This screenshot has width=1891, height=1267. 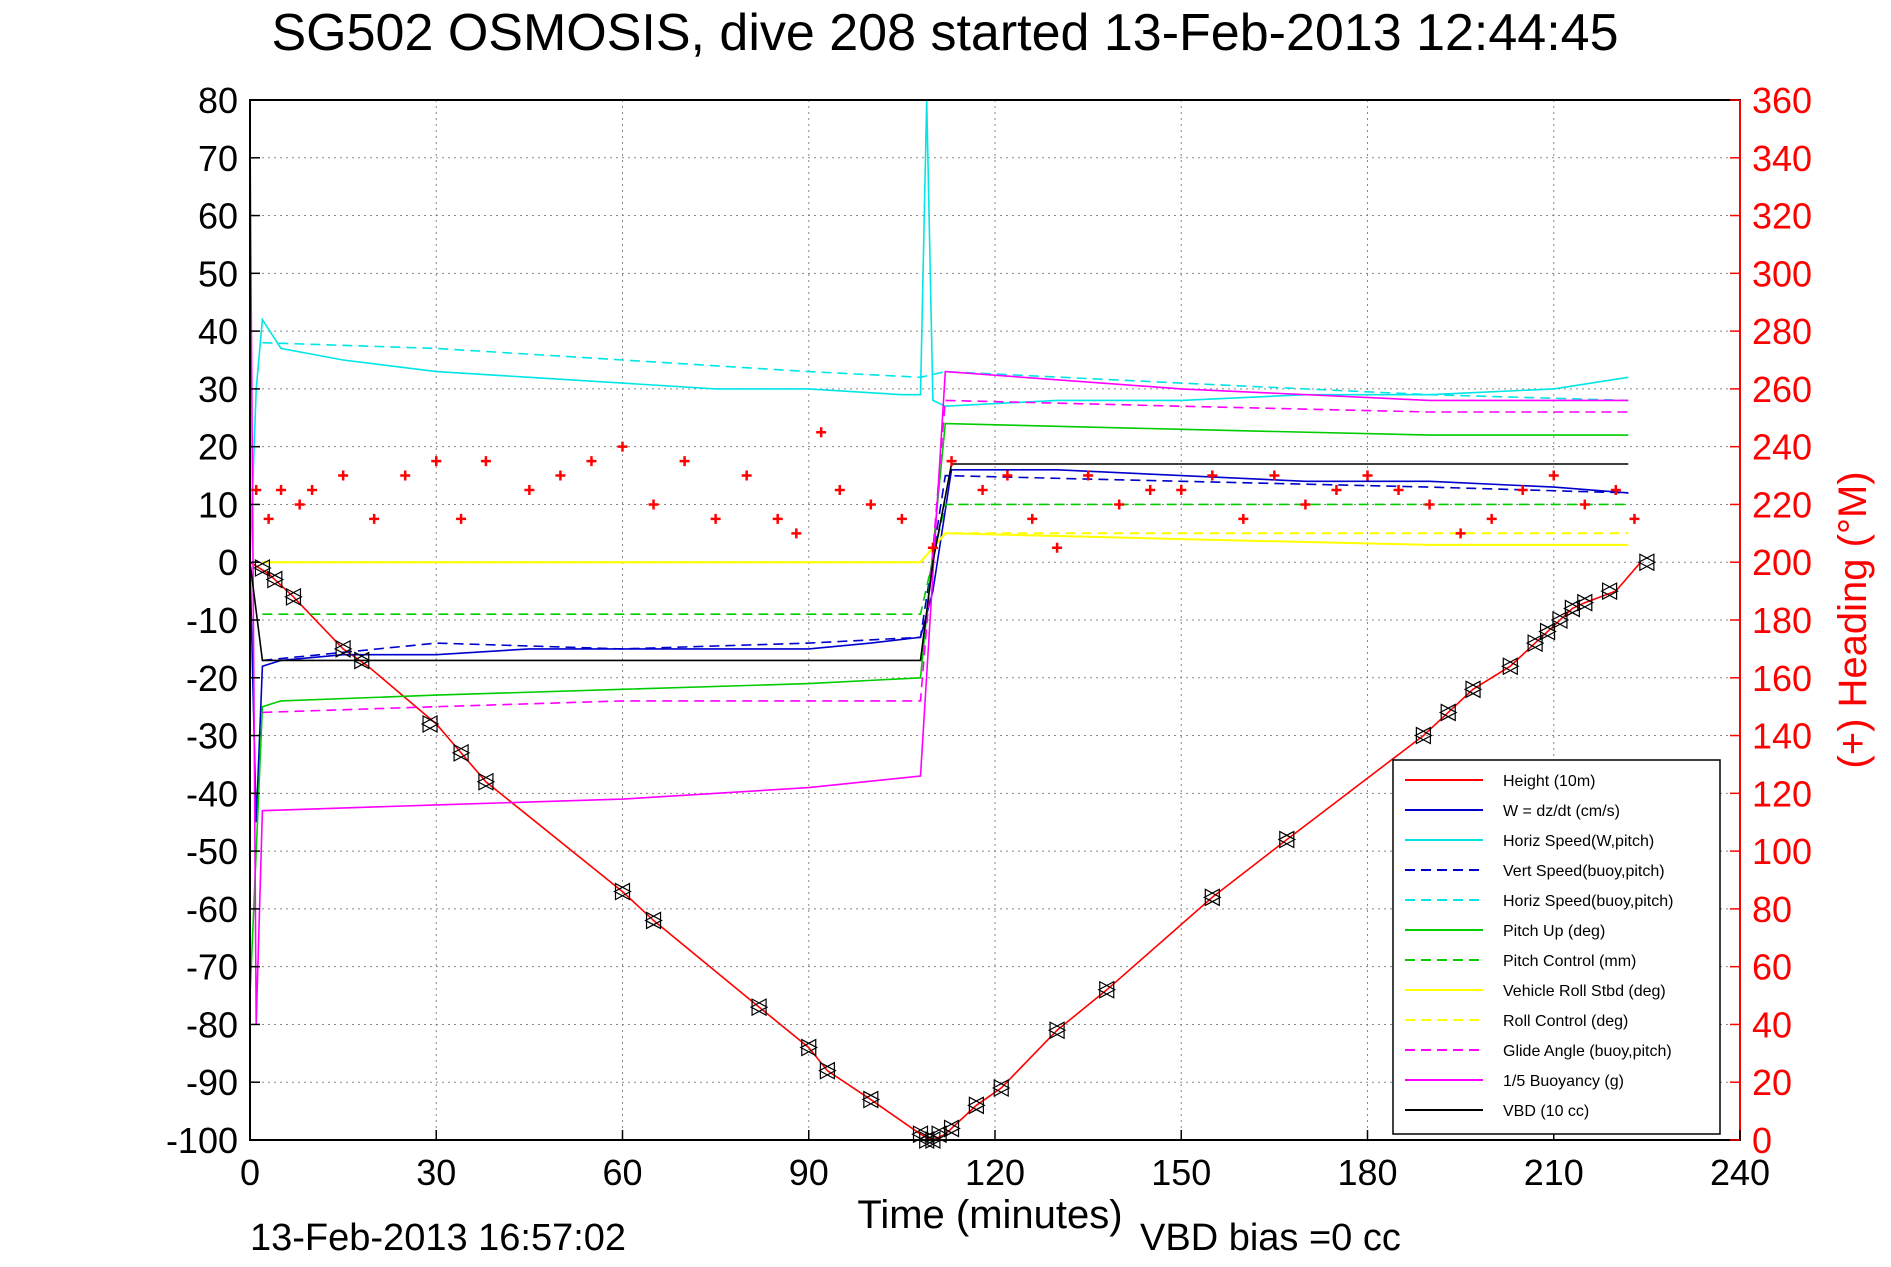 What do you see at coordinates (1588, 901) in the screenshot?
I see `legend-entry: Horiz Speed(buoy,pitch)` at bounding box center [1588, 901].